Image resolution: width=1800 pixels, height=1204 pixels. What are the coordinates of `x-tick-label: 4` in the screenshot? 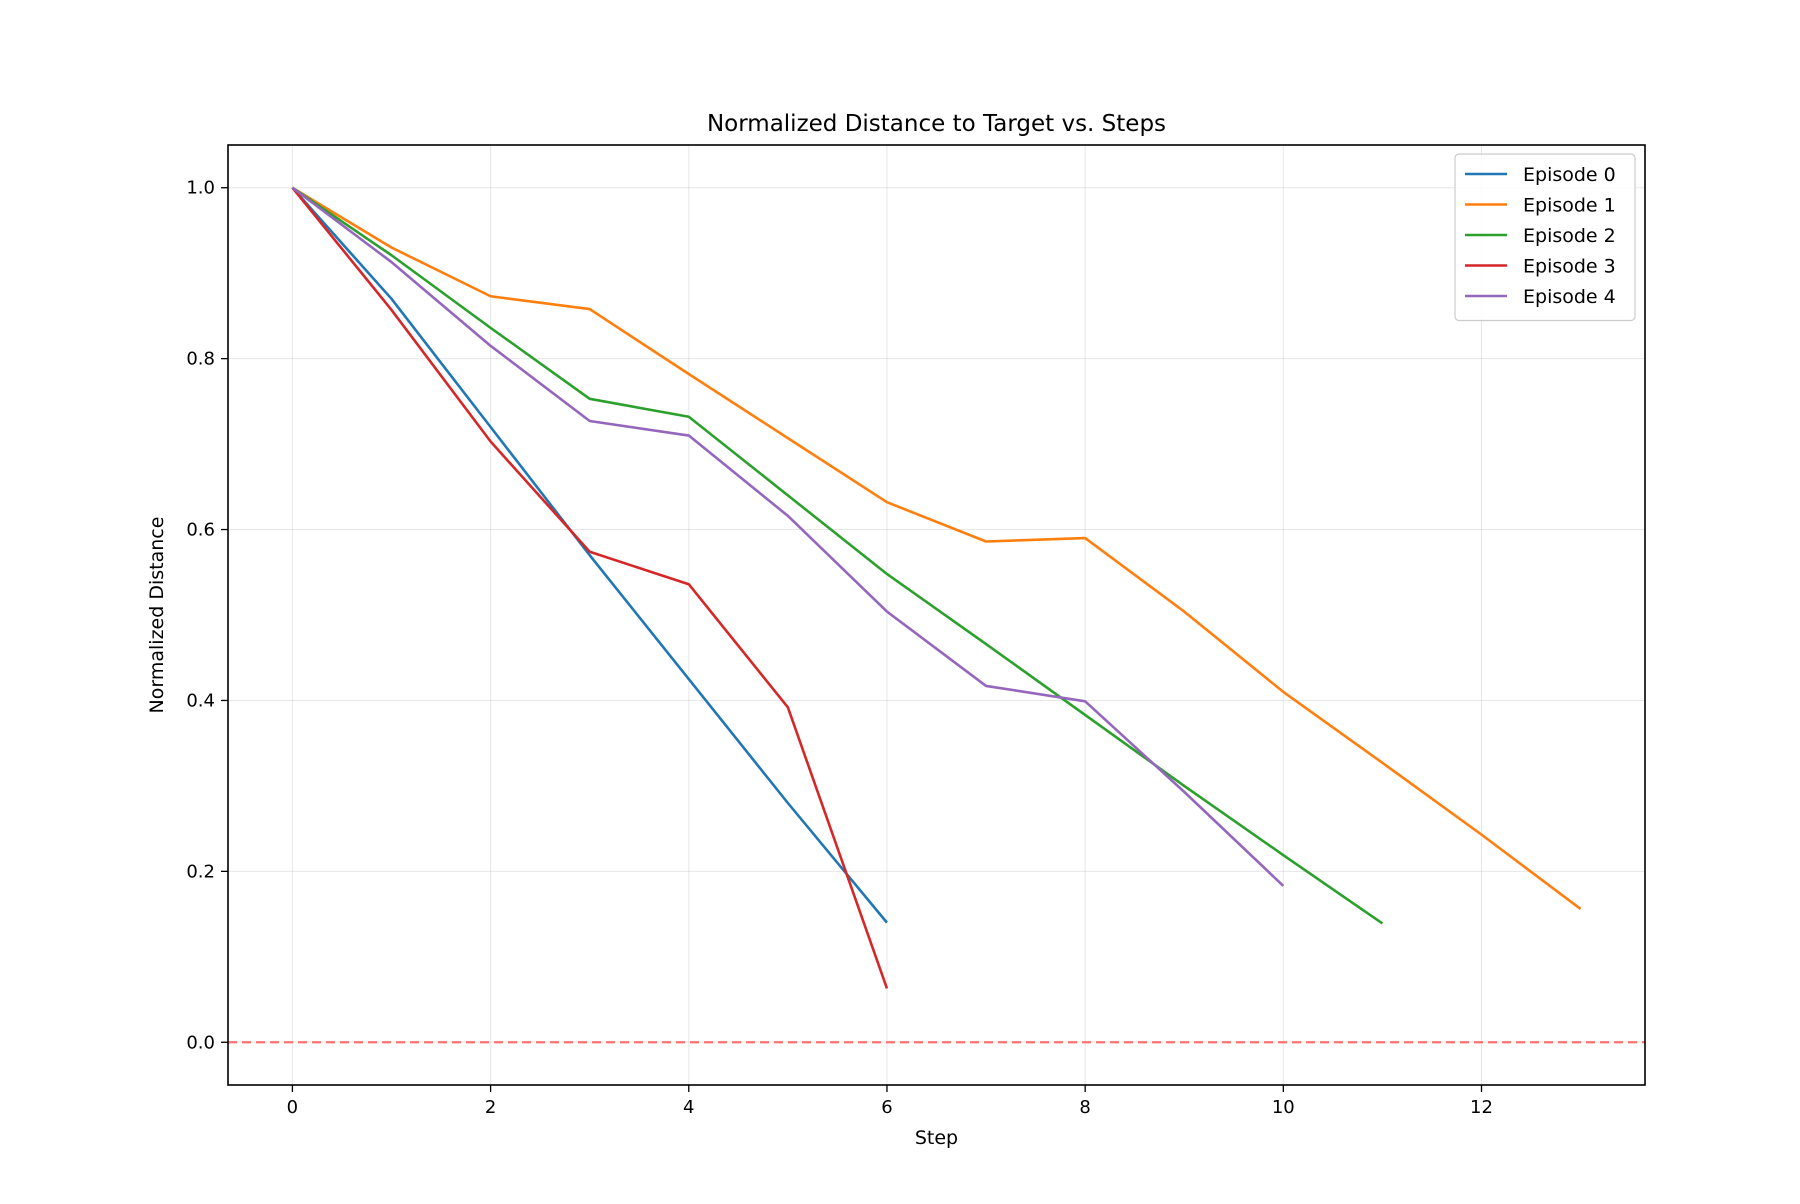 It's located at (688, 1107).